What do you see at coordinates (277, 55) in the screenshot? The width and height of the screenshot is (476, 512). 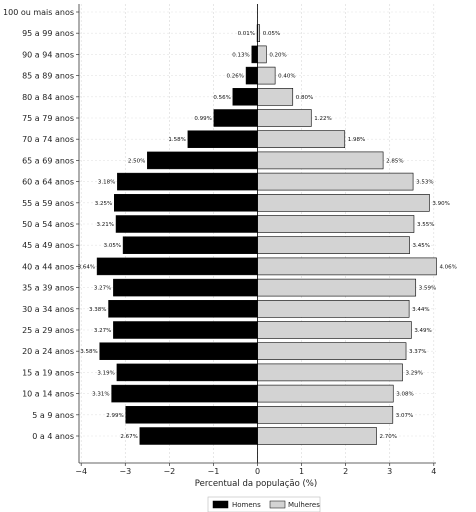 I see `data-label-mulheres: 0.20%` at bounding box center [277, 55].